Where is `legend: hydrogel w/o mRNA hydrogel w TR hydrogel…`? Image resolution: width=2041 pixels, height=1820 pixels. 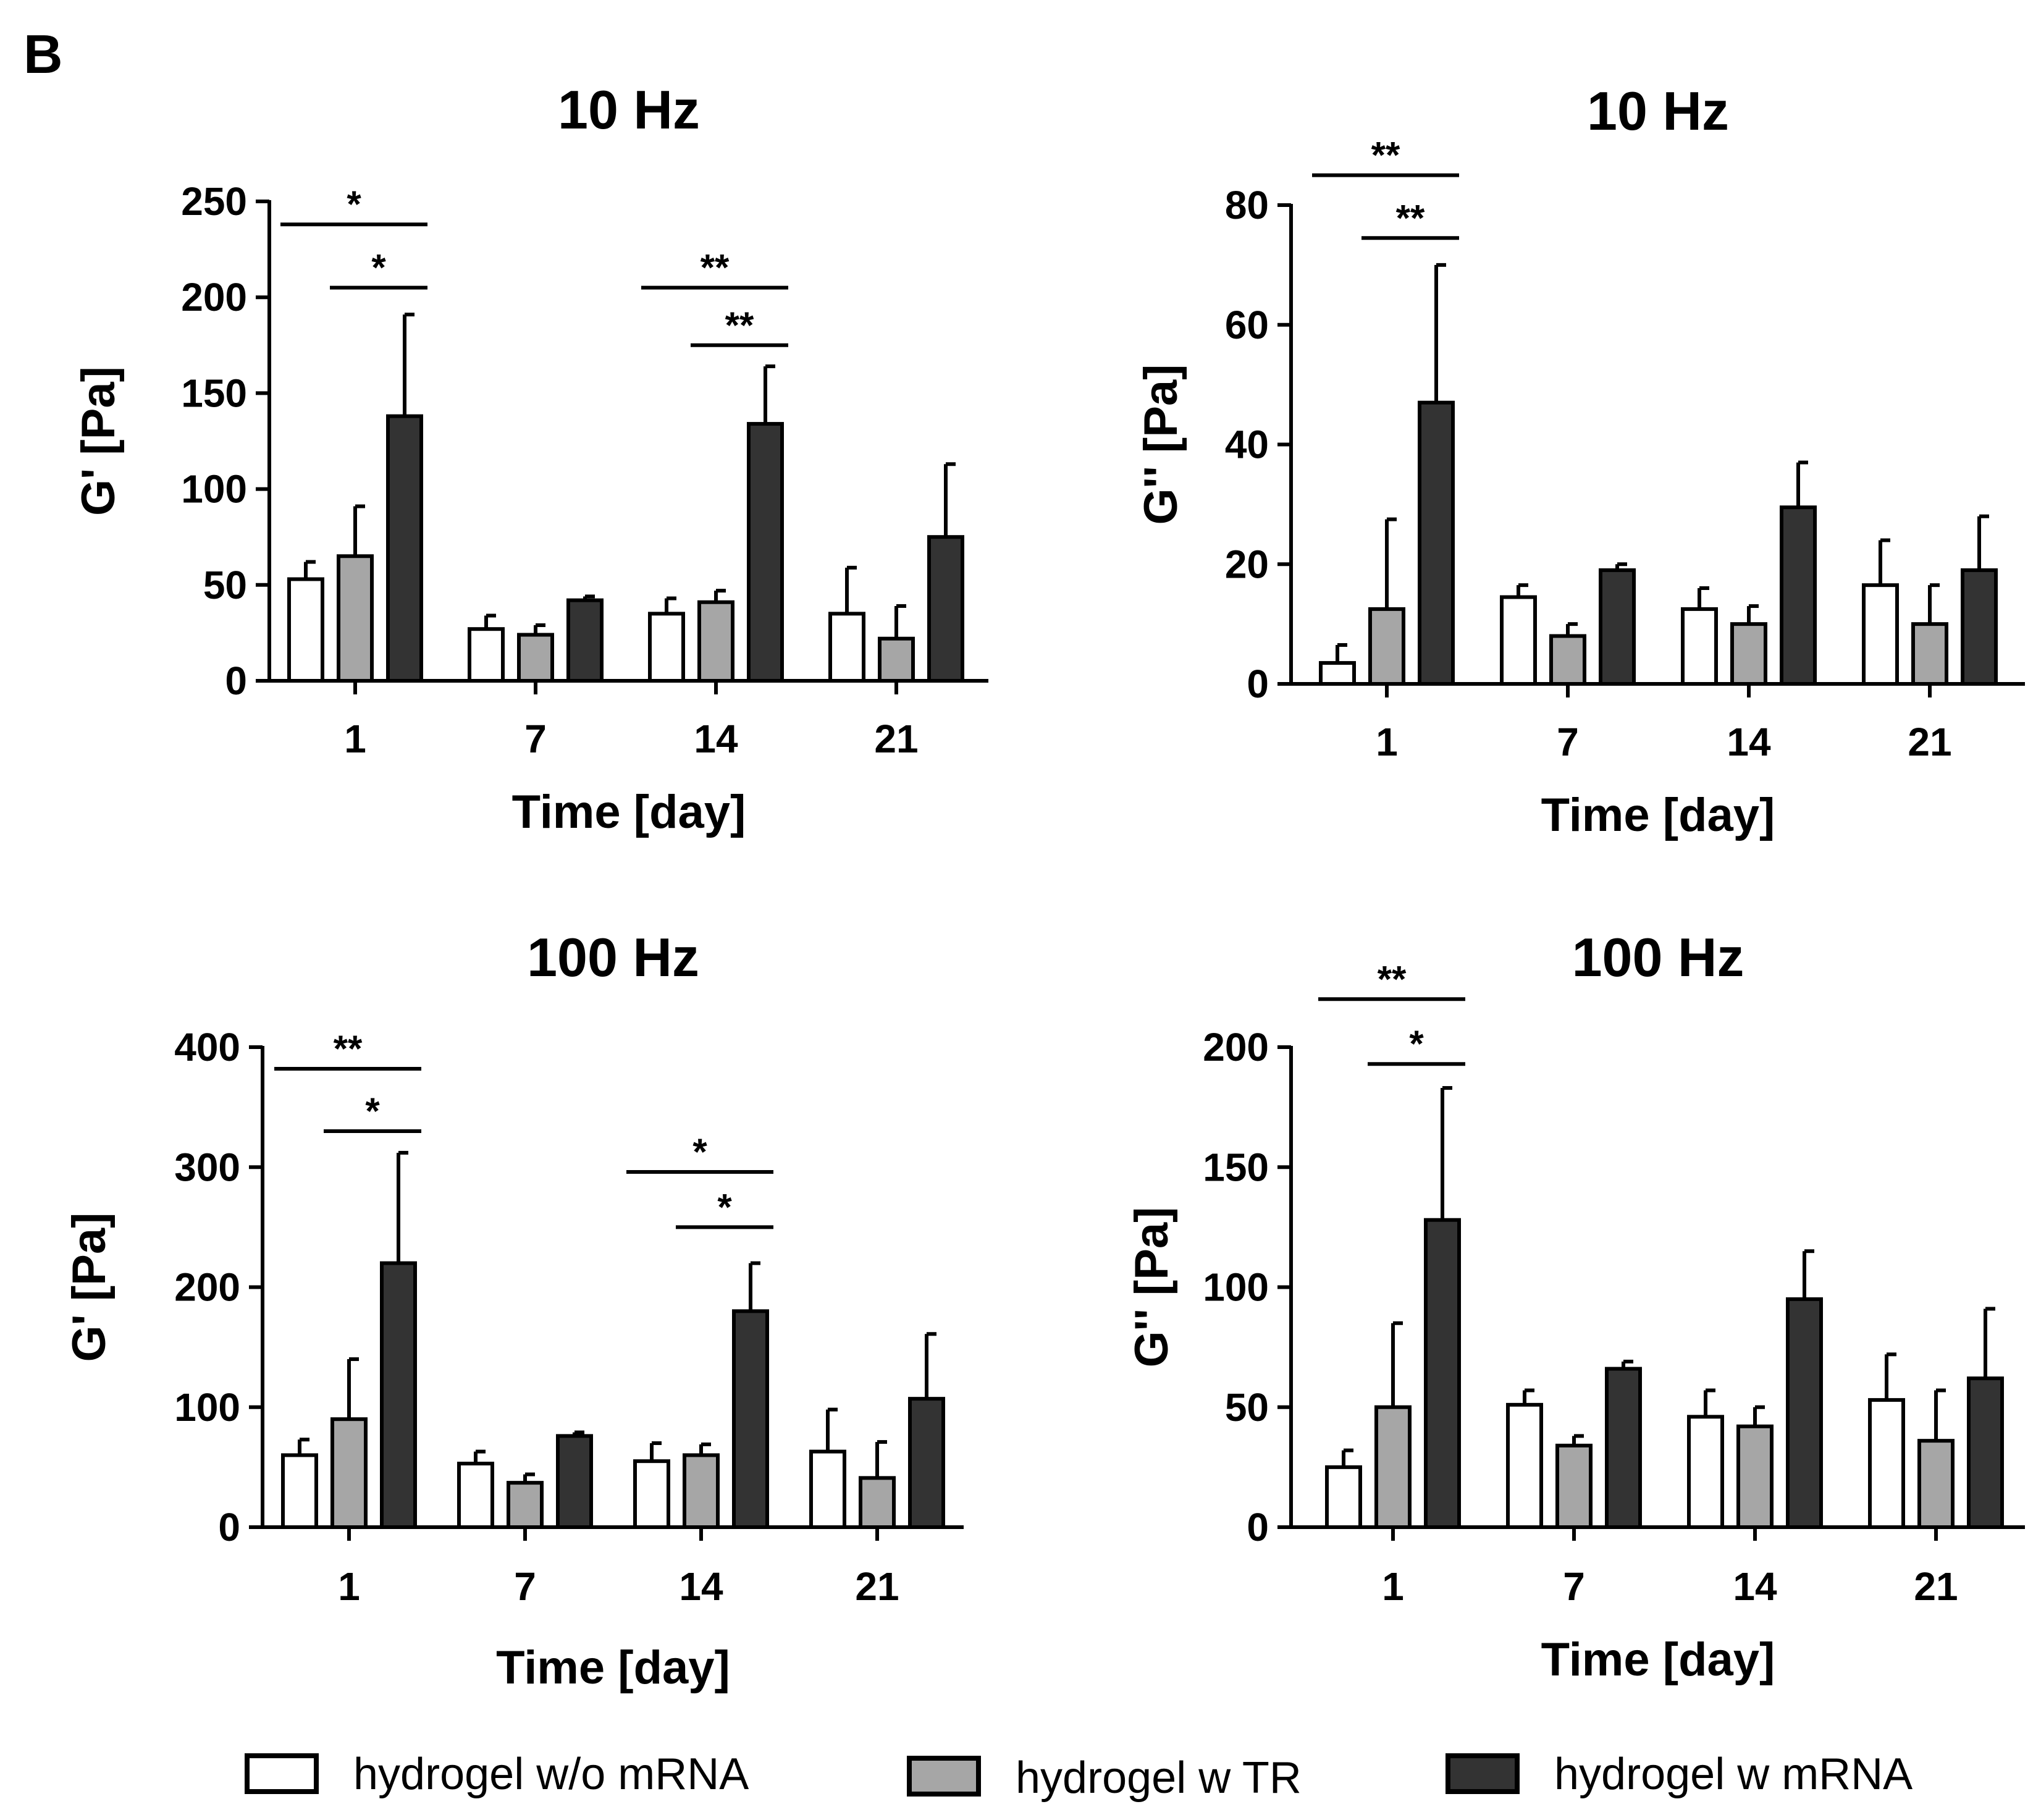
legend: hydrogel w/o mRNA hydrogel w TR hydrogel… is located at coordinates (1079, 1776).